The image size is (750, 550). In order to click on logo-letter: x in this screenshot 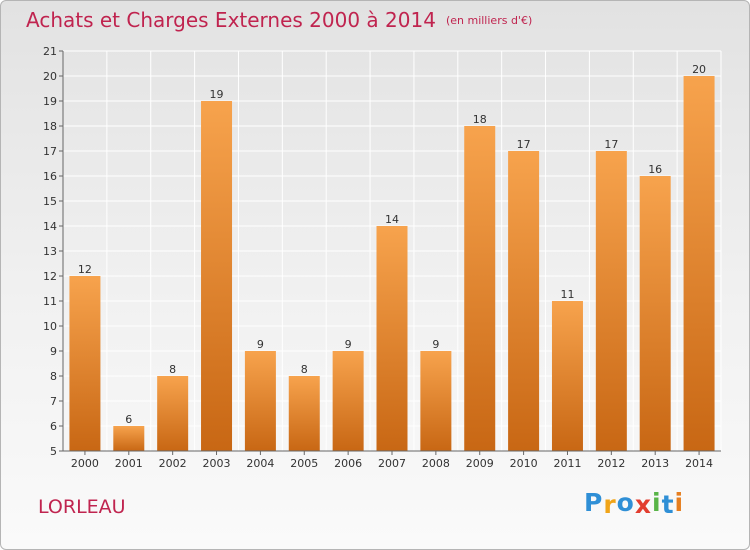, I will do `click(643, 504)`.